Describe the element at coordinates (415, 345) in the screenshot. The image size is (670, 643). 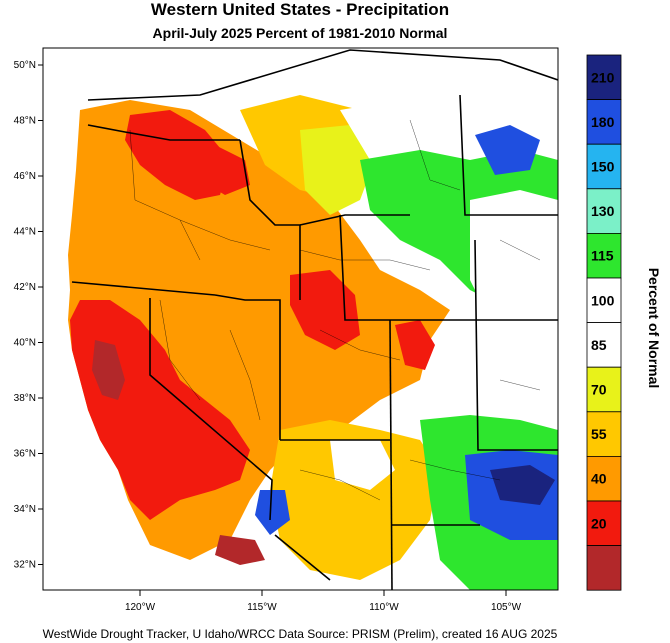
I see `region-red-colorado` at that location.